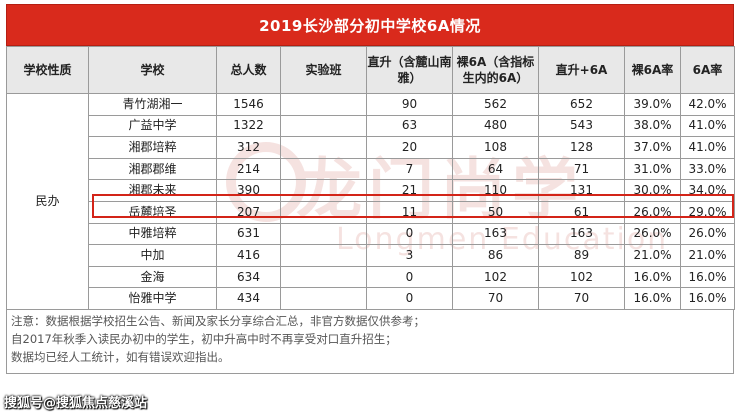 Image resolution: width=740 pixels, height=413 pixels. What do you see at coordinates (248, 147) in the screenshot?
I see `cell-total: 312` at bounding box center [248, 147].